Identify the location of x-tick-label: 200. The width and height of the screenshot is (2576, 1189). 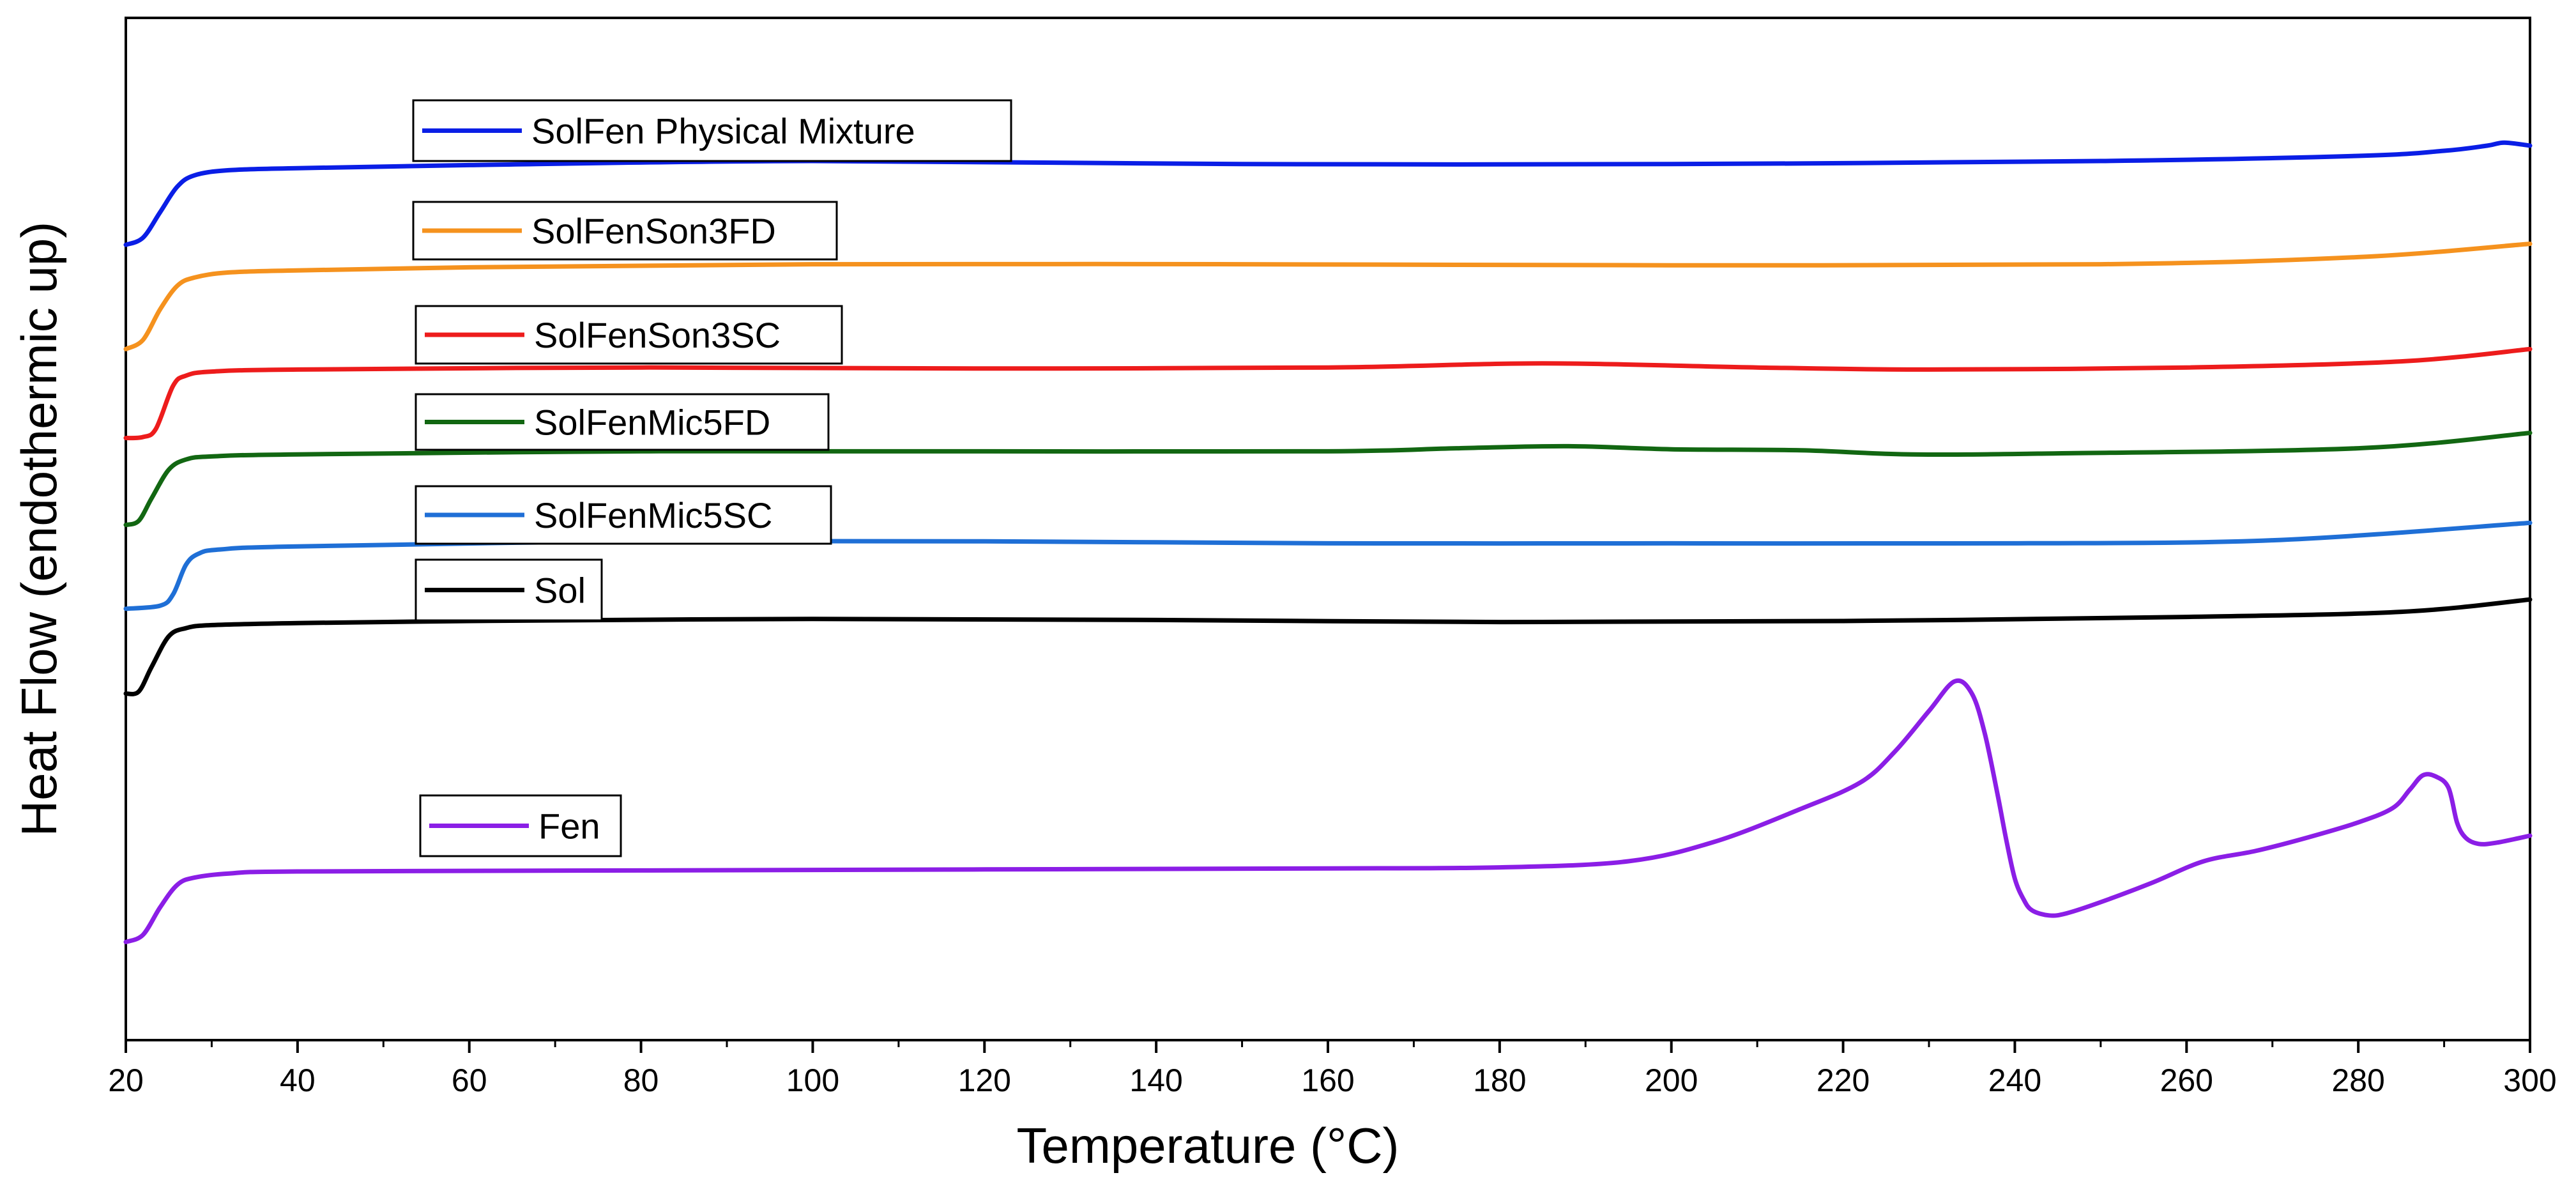
(1672, 1080).